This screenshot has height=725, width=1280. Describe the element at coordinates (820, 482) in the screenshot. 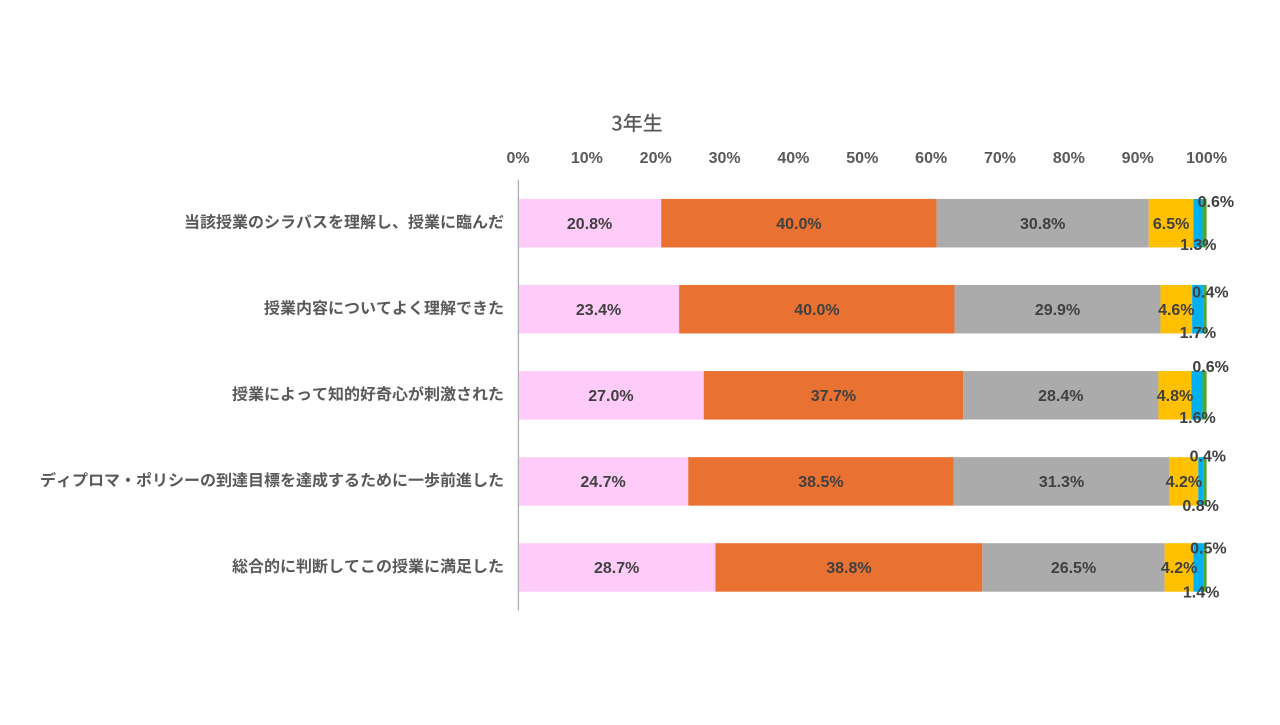

I see `svg-text: 38.5%` at that location.